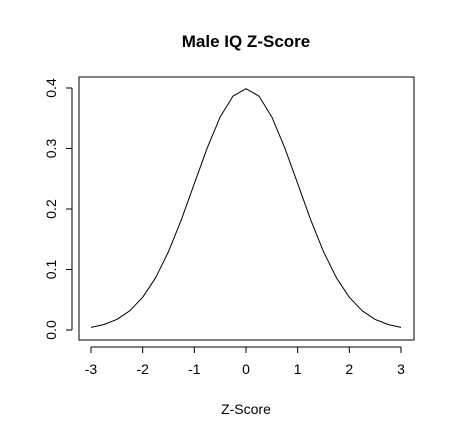 Image resolution: width=454 pixels, height=438 pixels. Describe the element at coordinates (246, 409) in the screenshot. I see `x-axis-label: Z-Score` at that location.